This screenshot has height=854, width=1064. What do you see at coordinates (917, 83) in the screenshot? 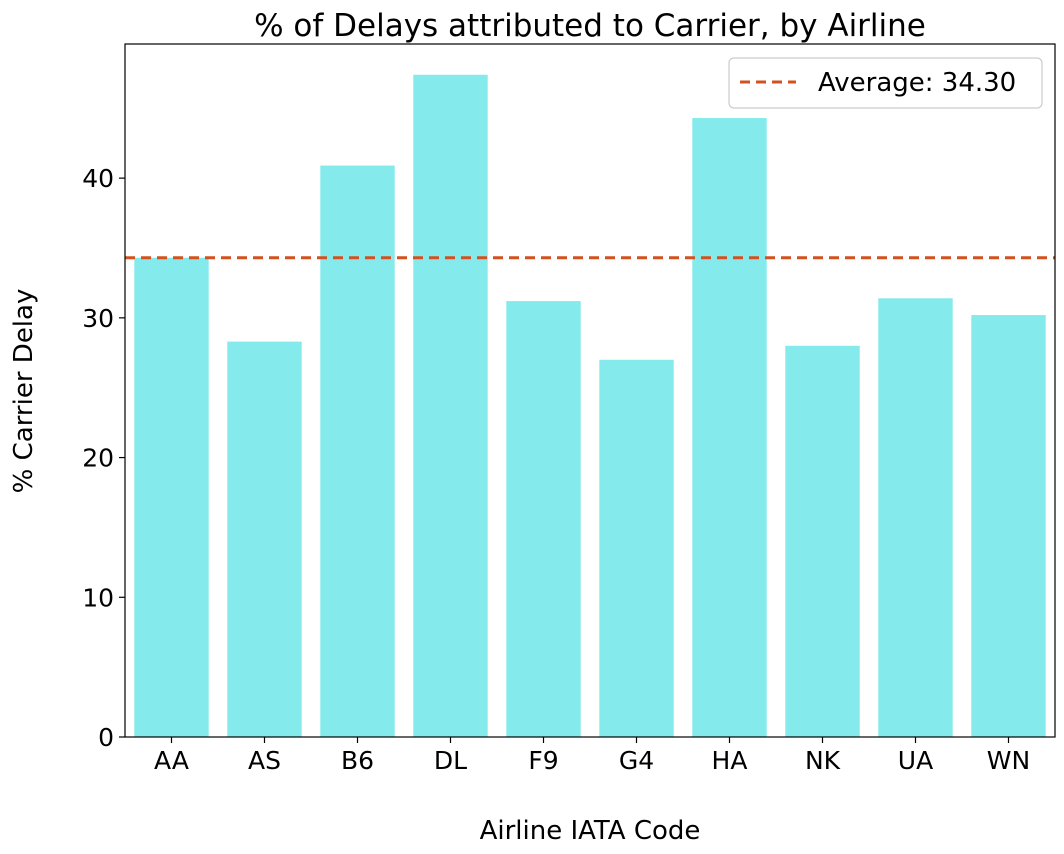
I see `legend-label: Average: 34.30` at bounding box center [917, 83].